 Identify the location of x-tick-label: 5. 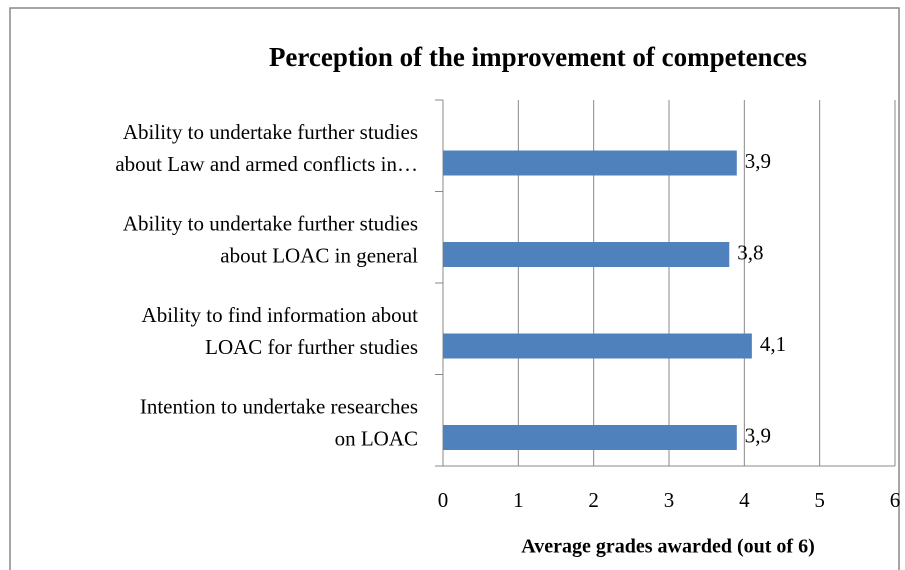
(819, 500).